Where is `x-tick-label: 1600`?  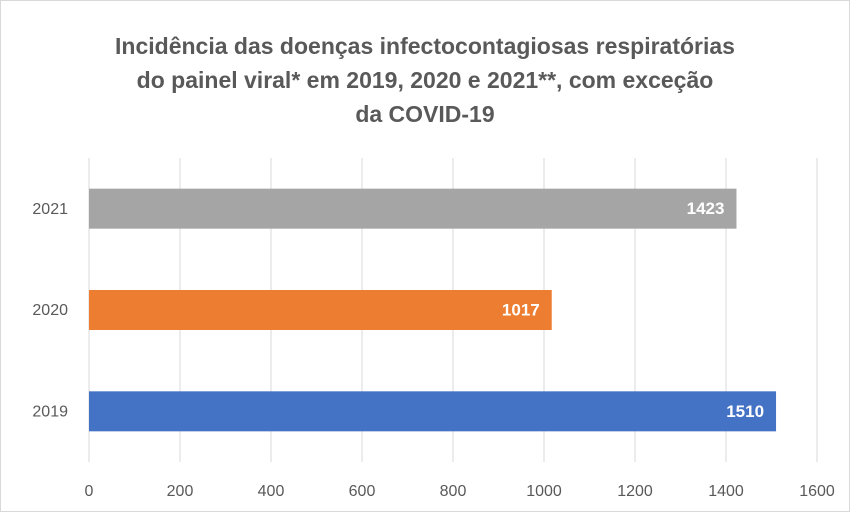 x-tick-label: 1600 is located at coordinates (817, 491).